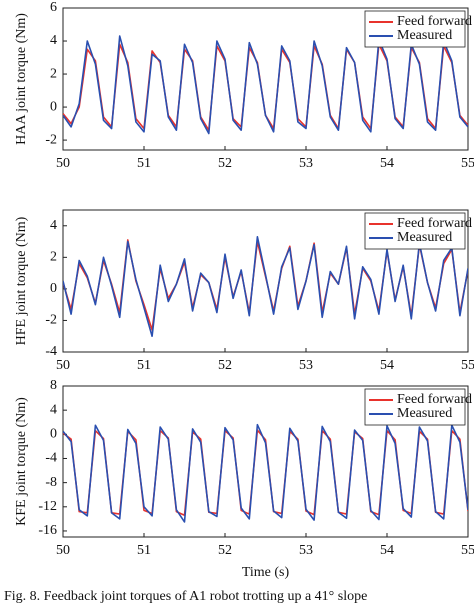 The height and width of the screenshot is (606, 474). I want to click on y-axis-label: HFE joint torque (Nm), so click(21, 280).